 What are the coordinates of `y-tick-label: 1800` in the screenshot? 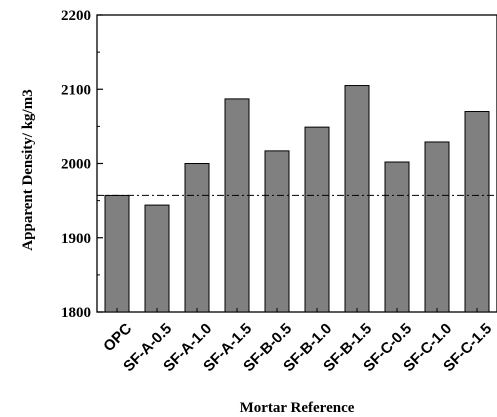 It's located at (76, 313).